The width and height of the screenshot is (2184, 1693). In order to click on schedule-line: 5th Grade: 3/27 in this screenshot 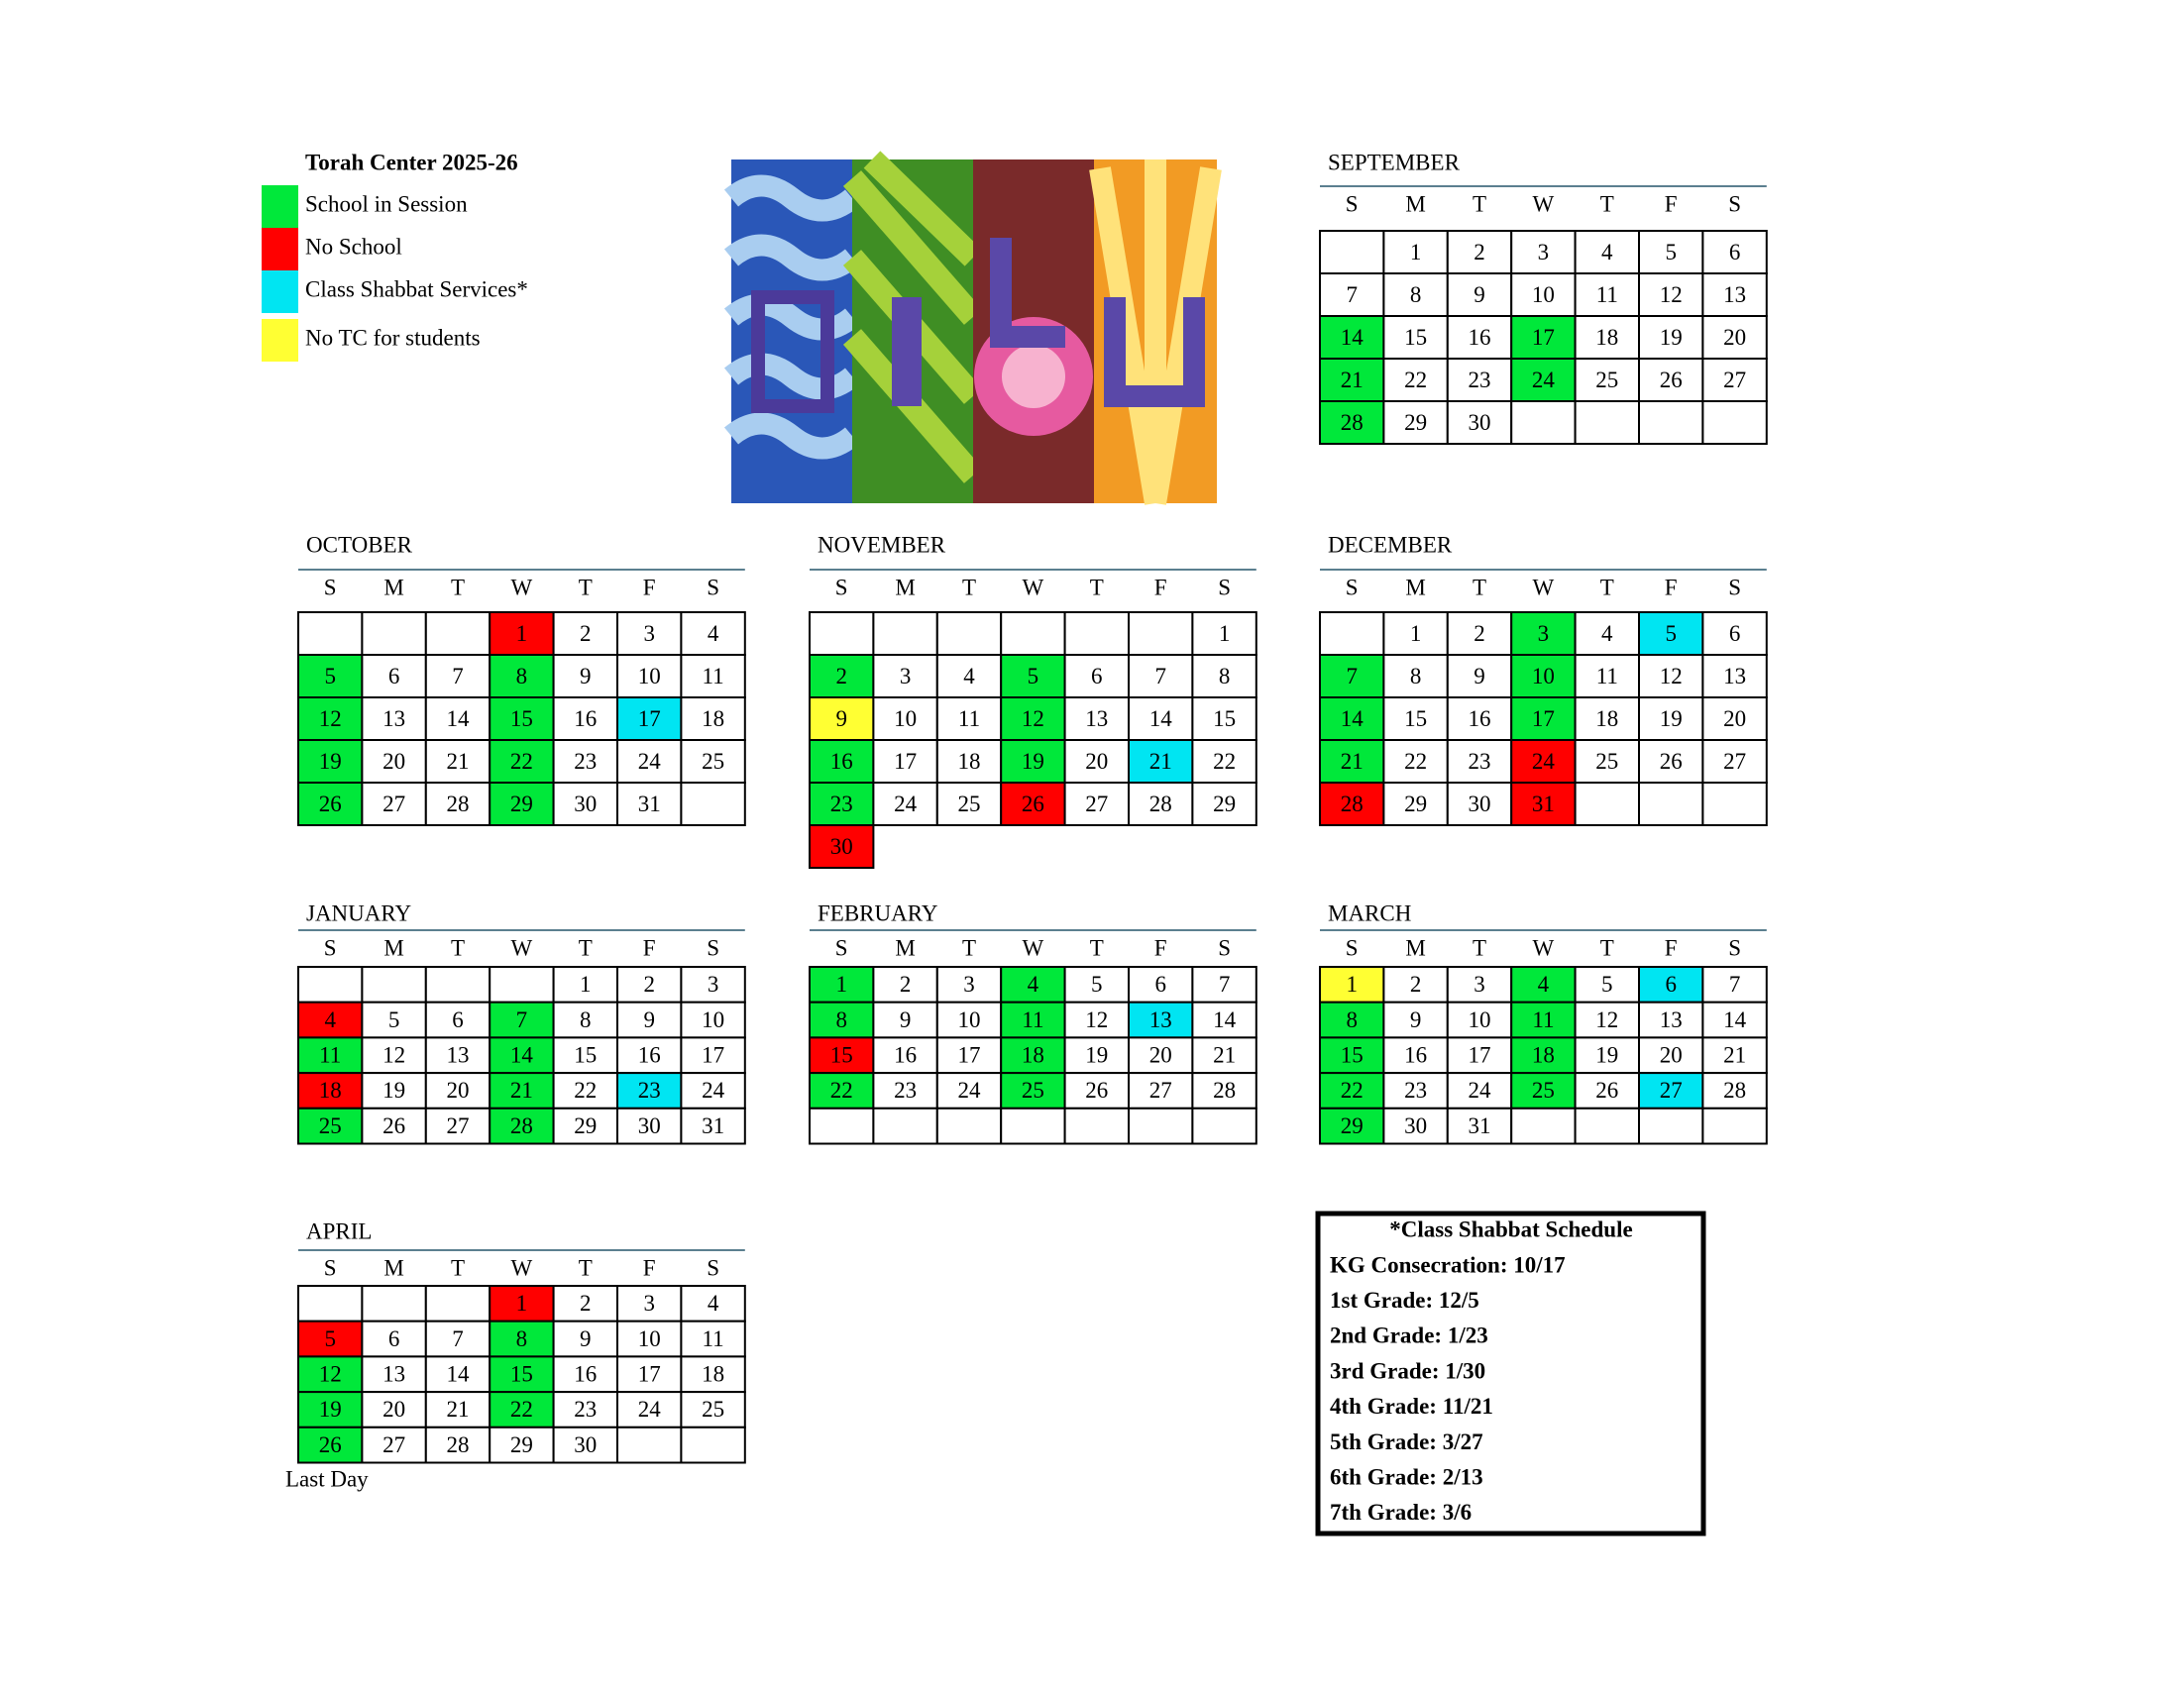, I will do `click(1406, 1441)`.